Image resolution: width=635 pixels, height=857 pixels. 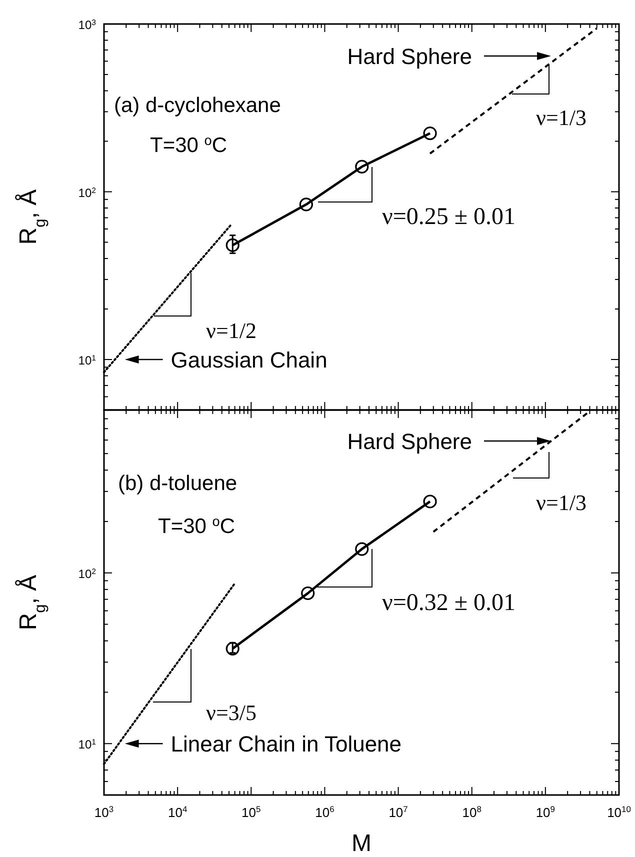 I want to click on x-tick-label: 10$^{4}$, so click(x=178, y=812).